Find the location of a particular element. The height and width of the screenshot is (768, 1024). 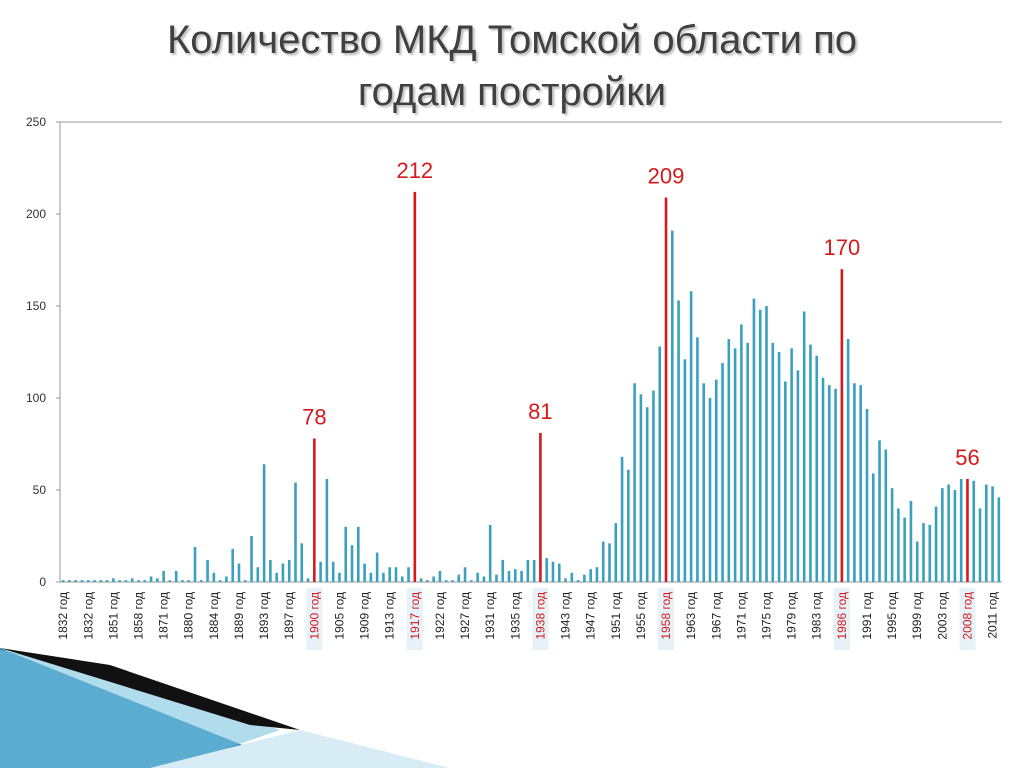

data-label: 56 is located at coordinates (967, 457).